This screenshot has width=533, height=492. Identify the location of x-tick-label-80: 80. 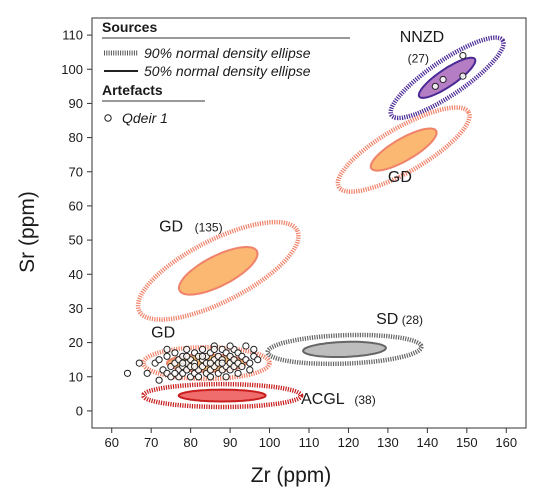
(190, 442).